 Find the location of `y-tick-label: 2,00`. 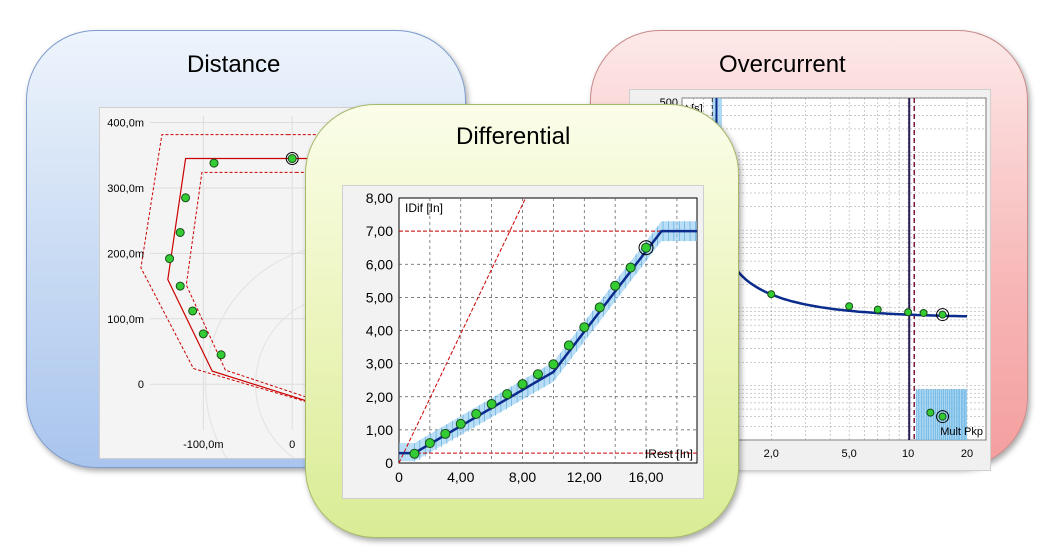

y-tick-label: 2,00 is located at coordinates (379, 397).